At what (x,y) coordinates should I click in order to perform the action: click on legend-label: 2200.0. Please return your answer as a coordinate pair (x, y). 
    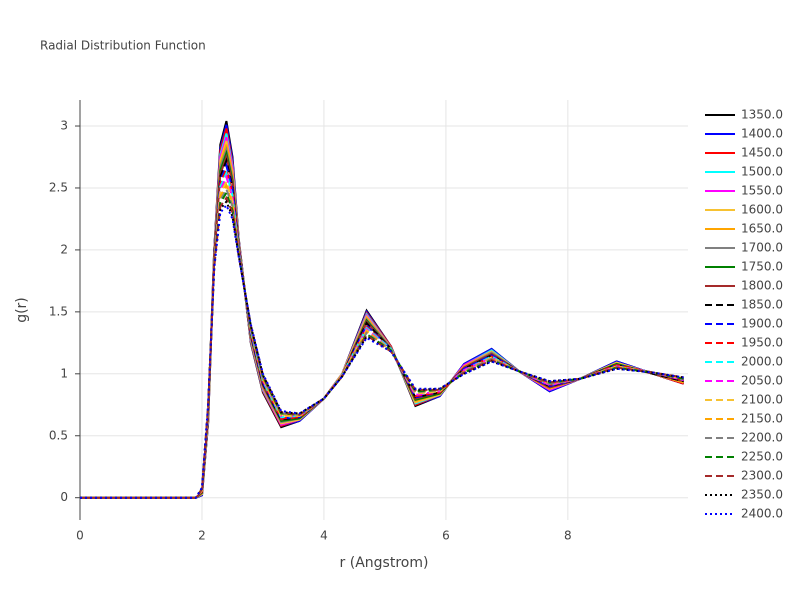
    Looking at the image, I should click on (762, 438).